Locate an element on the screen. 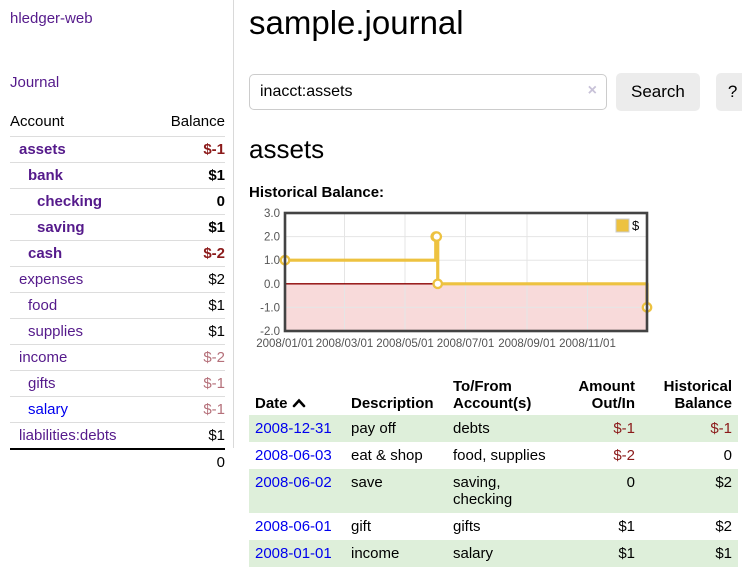 Image resolution: width=742 pixels, height=582 pixels. sidebar-account-link: assets is located at coordinates (42, 149).